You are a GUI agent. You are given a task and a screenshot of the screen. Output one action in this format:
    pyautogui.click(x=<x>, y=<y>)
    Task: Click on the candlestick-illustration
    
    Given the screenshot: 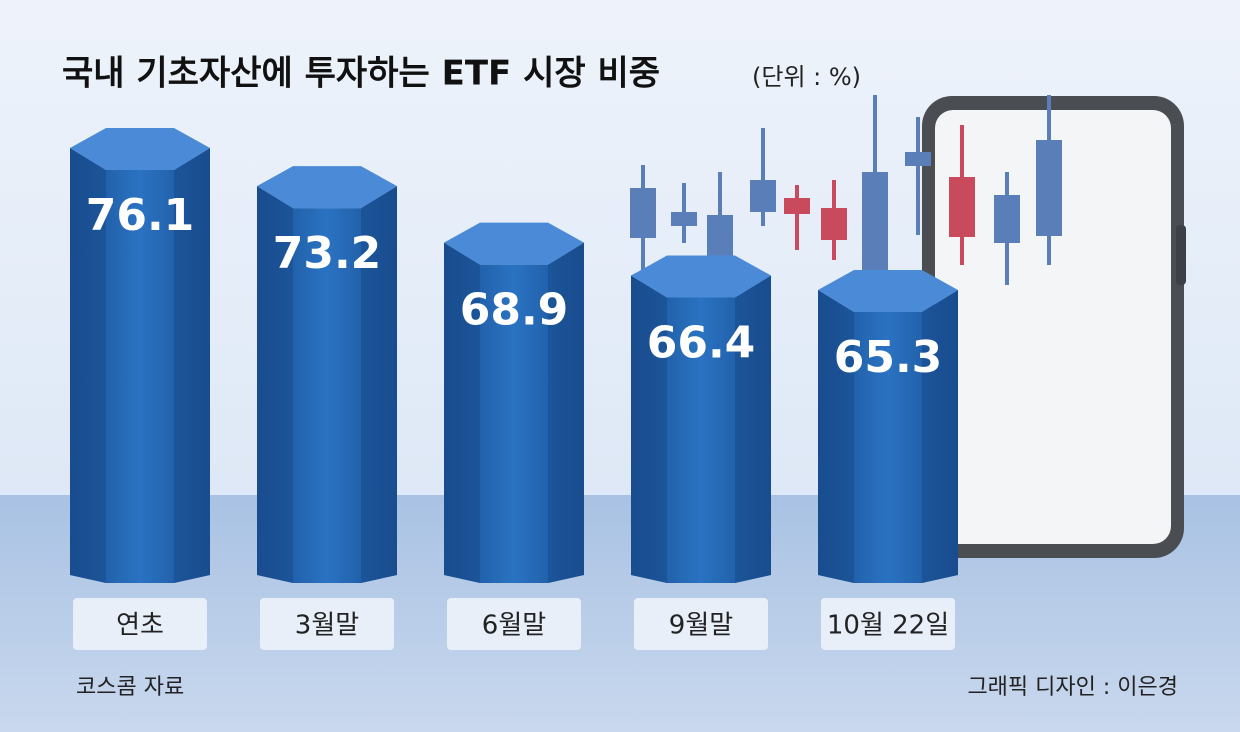 What is the action you would take?
    pyautogui.click(x=846, y=196)
    